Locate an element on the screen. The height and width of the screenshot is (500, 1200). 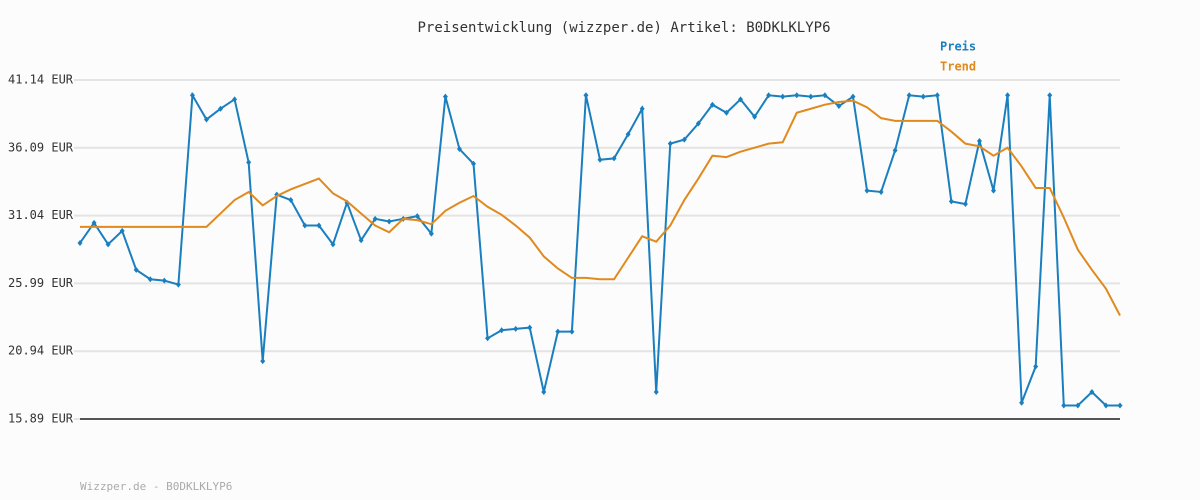
legend-label: Preis is located at coordinates (958, 47).